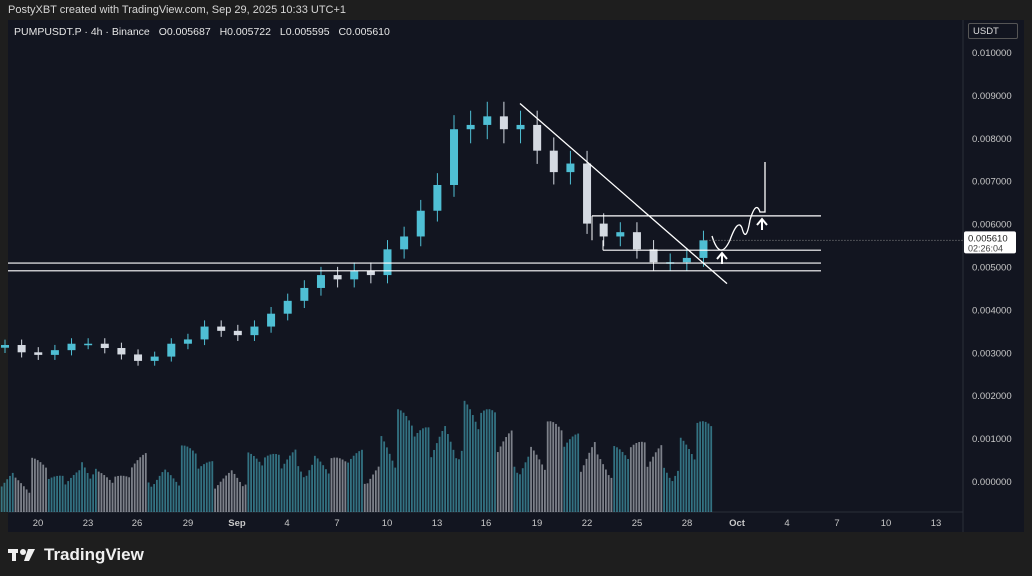 The height and width of the screenshot is (576, 1032). Describe the element at coordinates (992, 139) in the screenshot. I see `price-tick-label: 0.008000` at that location.